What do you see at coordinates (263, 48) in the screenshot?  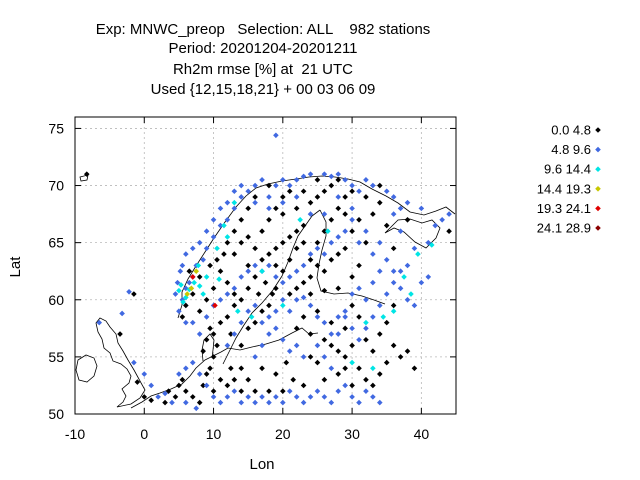 I see `chart-title-line-2: Period: 20201204-20201211` at bounding box center [263, 48].